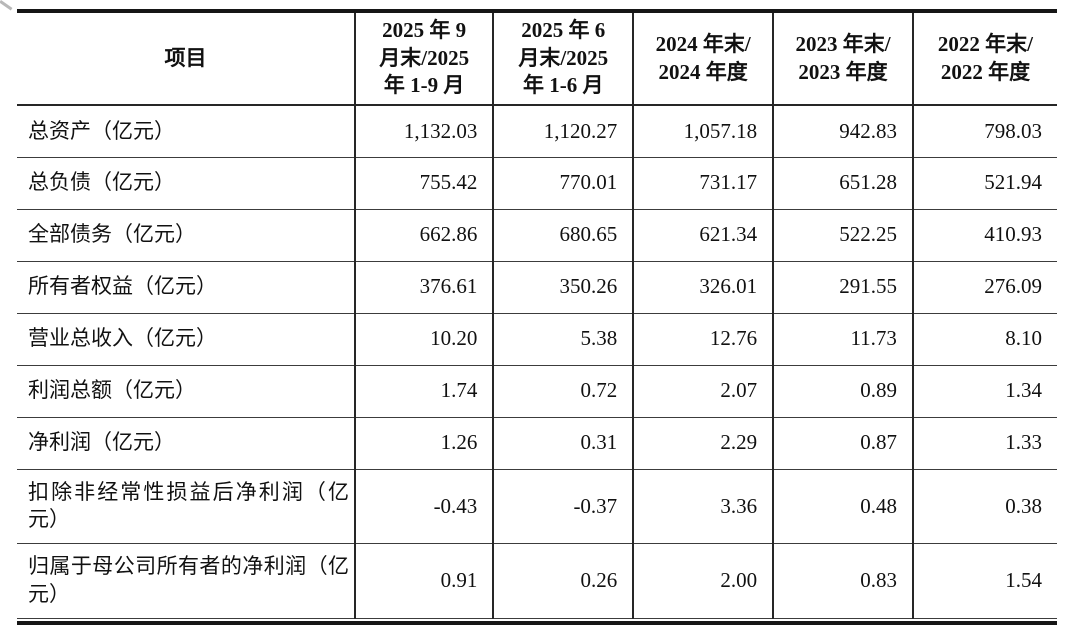 This screenshot has height=625, width=1080. What do you see at coordinates (563, 581) in the screenshot?
I see `row-value: 0.26` at bounding box center [563, 581].